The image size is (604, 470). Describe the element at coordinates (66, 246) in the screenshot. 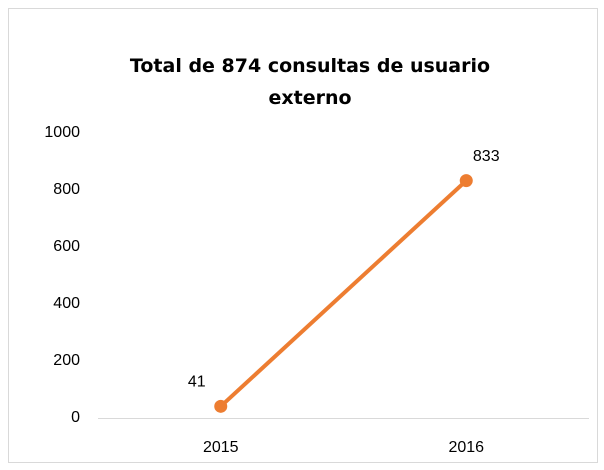

I see `y-tick-label: 600` at that location.